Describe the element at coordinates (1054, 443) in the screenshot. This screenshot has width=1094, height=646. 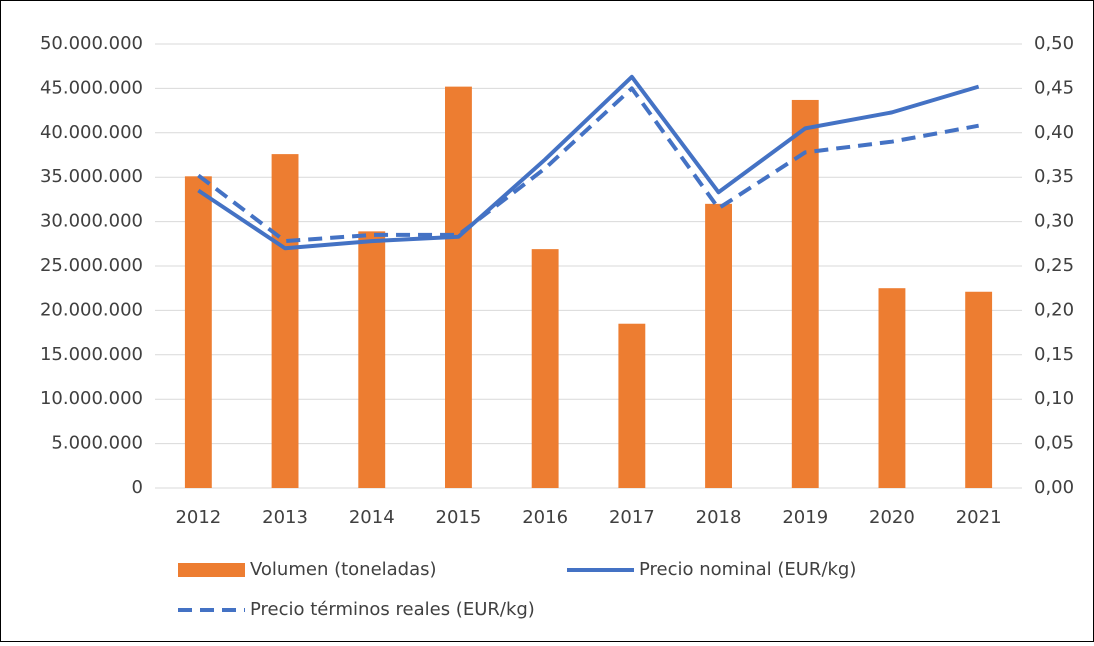
I see `y2-tick-label: 0,05` at that location.